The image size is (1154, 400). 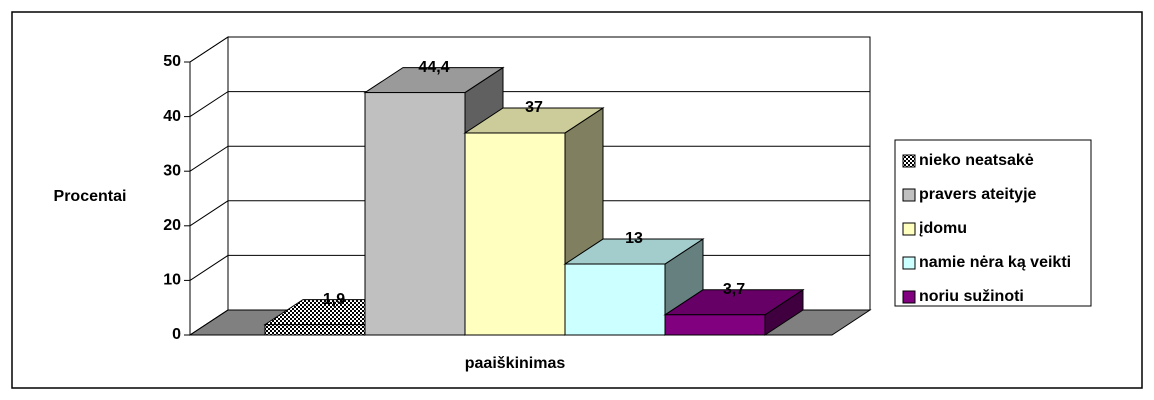 What do you see at coordinates (209, 186) in the screenshot?
I see `left-wall` at bounding box center [209, 186].